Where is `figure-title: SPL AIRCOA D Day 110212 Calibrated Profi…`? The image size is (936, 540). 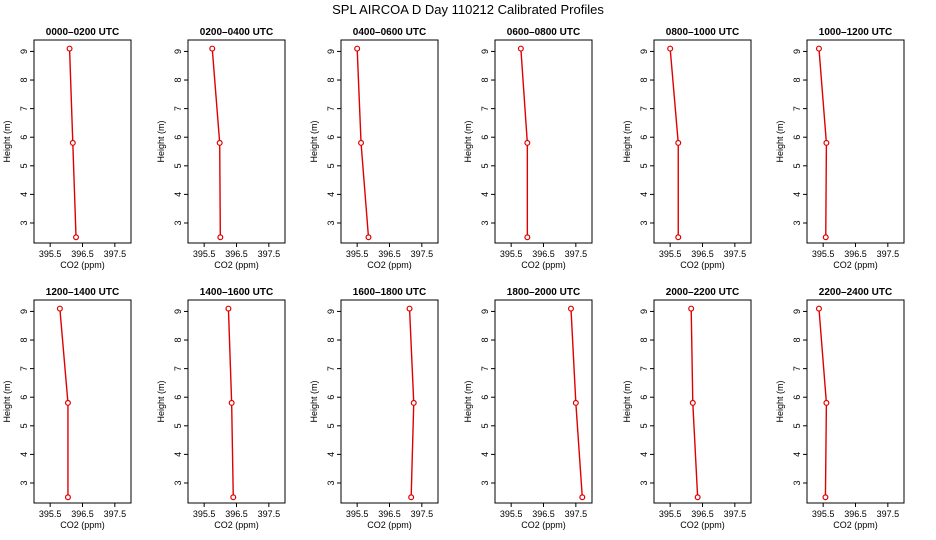 figure-title: SPL AIRCOA D Day 110212 Calibrated Profi… is located at coordinates (468, 9).